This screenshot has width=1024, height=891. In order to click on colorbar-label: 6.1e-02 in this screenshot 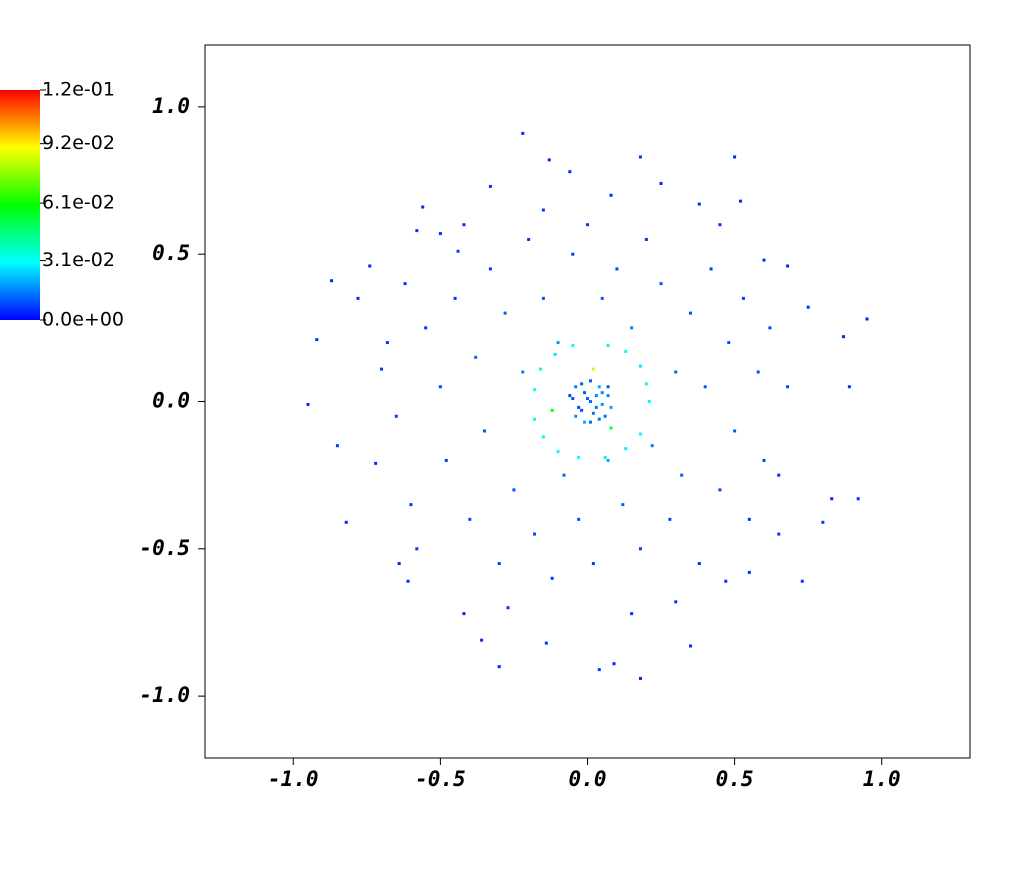, I will do `click(78, 203)`.